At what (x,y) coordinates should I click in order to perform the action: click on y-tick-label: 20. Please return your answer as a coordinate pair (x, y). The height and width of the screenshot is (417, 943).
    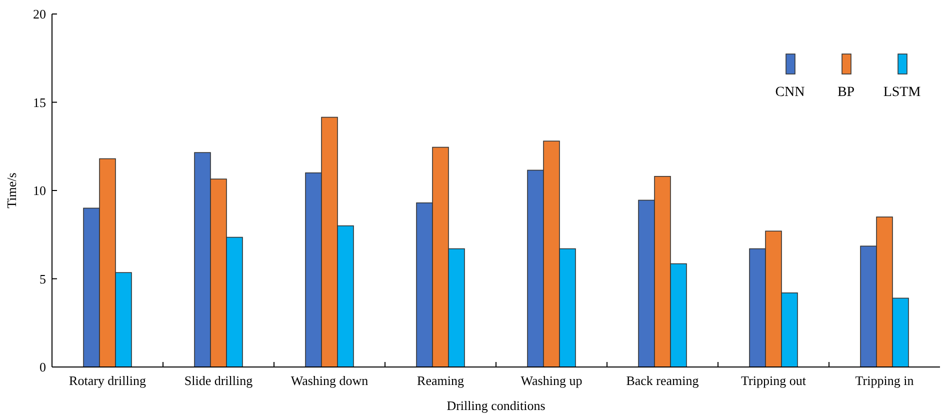
    Looking at the image, I should click on (39, 14).